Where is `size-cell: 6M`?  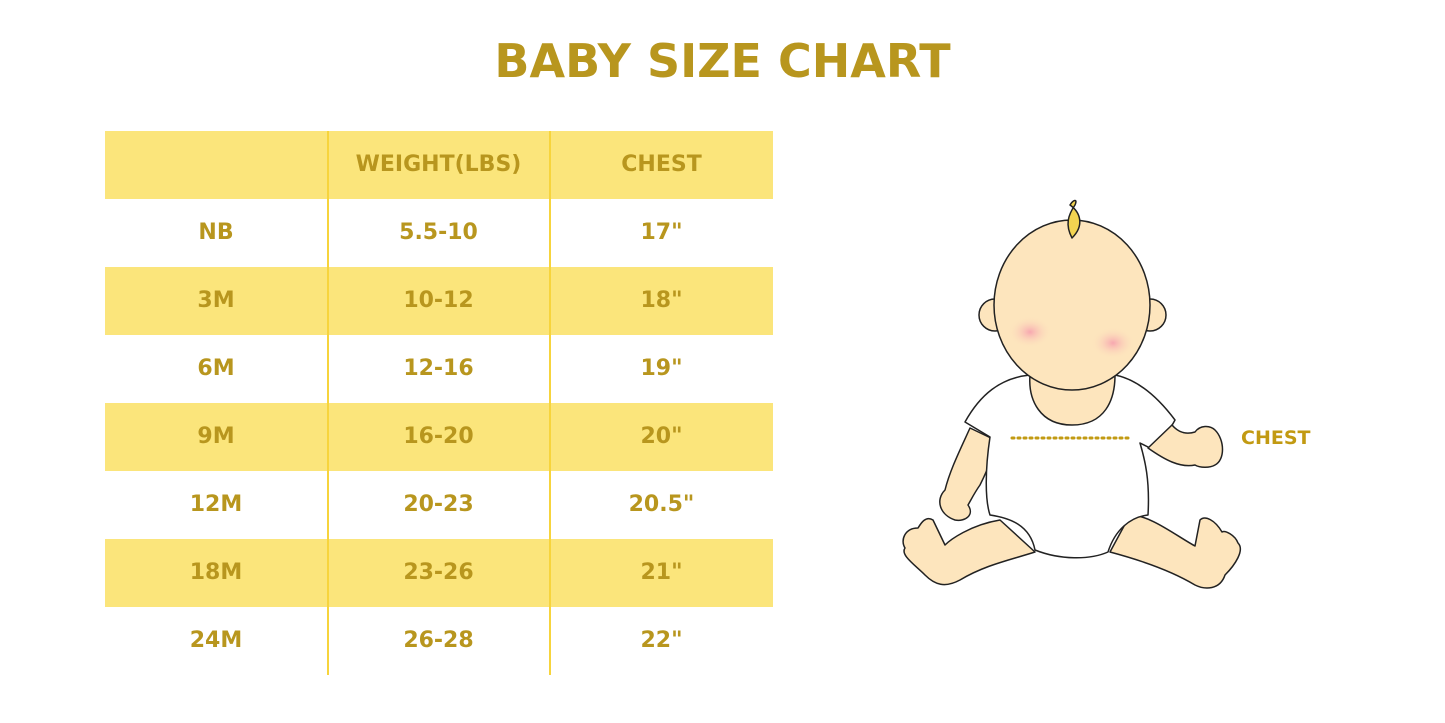
size-cell: 6M is located at coordinates (216, 368).